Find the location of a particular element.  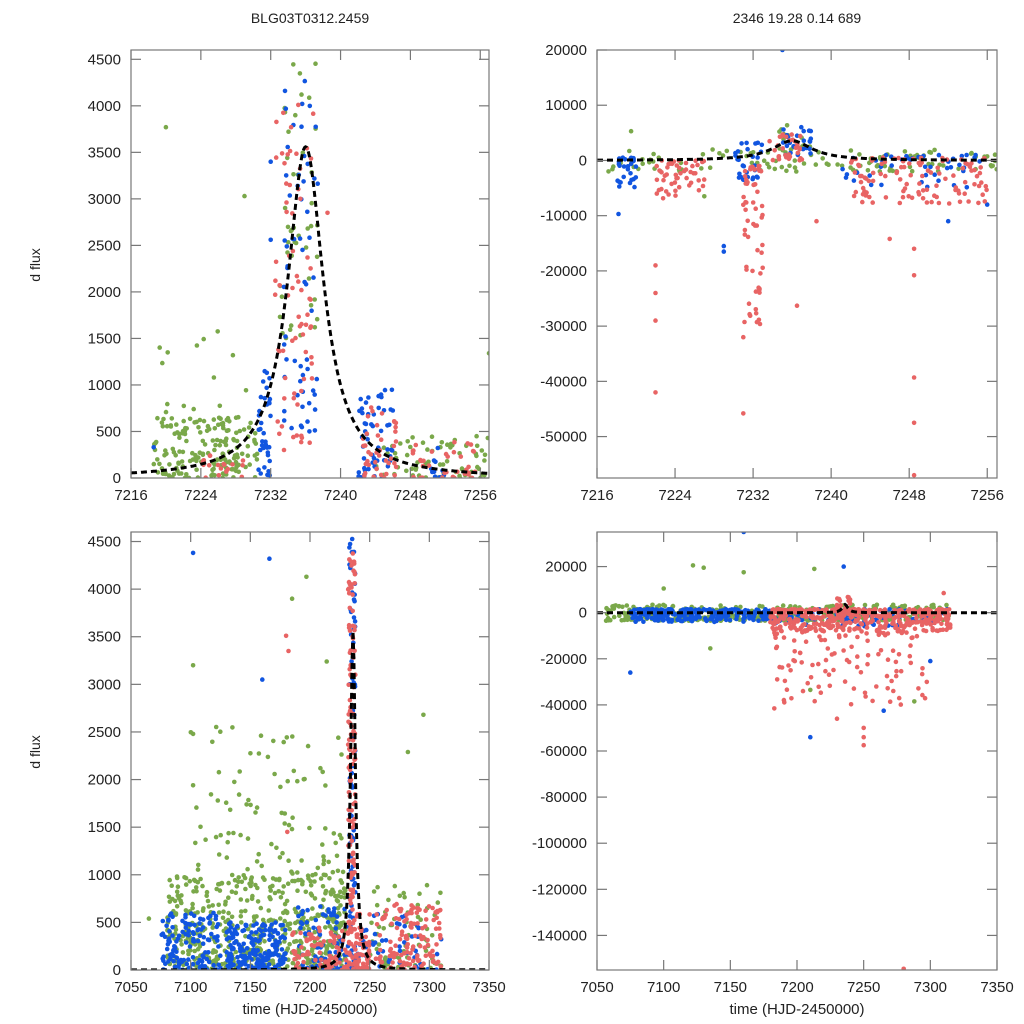

y-axis-label: d flux is located at coordinates (35, 264).